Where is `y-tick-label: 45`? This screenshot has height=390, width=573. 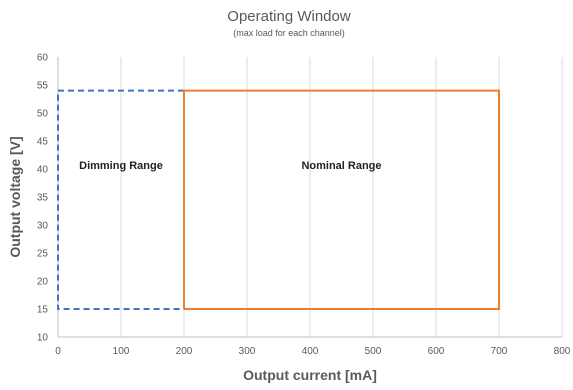 y-tick-label: 45 is located at coordinates (43, 142).